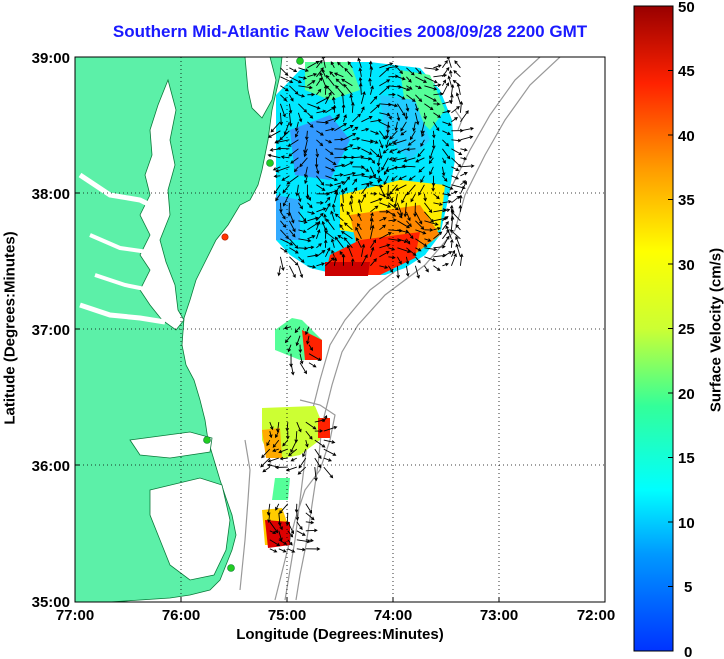 The width and height of the screenshot is (724, 659). Describe the element at coordinates (340, 634) in the screenshot. I see `x-axis-label: Longitude (Degrees:Minutes)` at that location.